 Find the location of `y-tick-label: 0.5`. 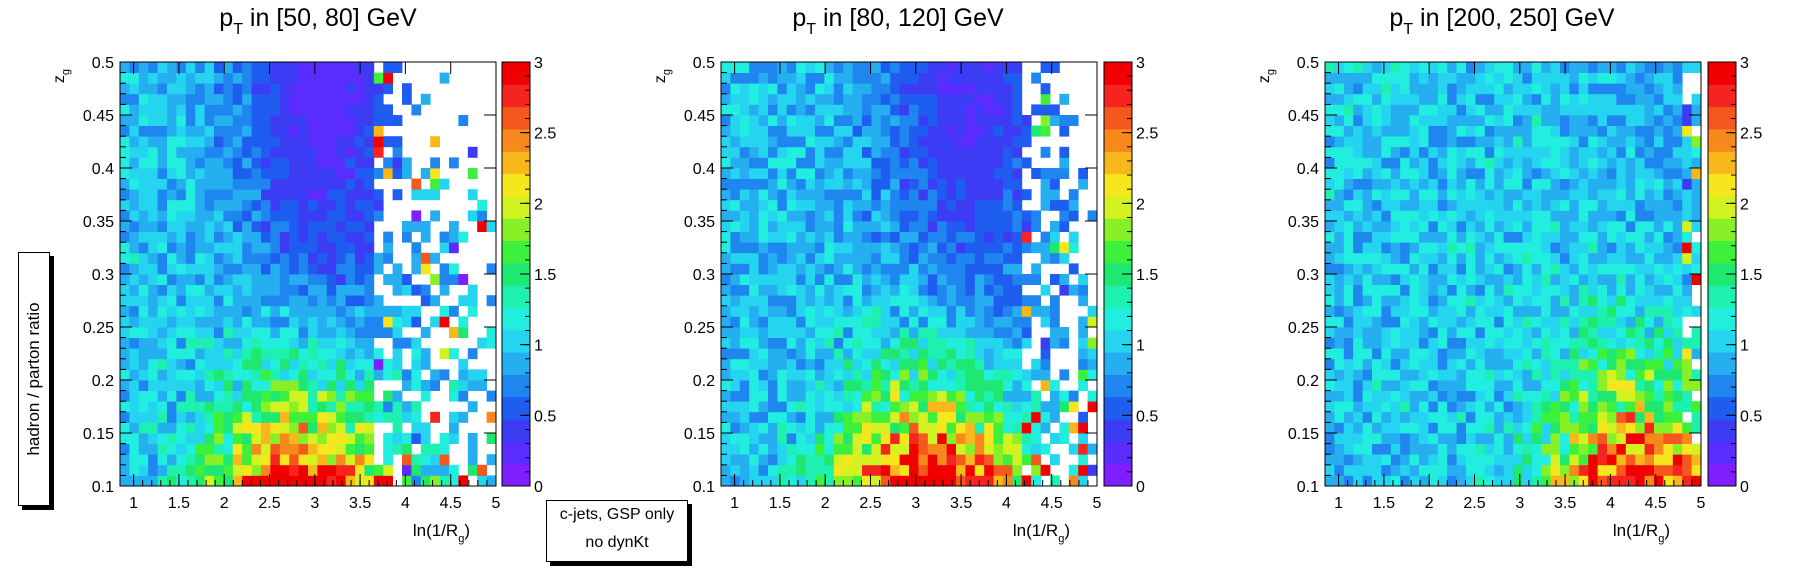

y-tick-label: 0.5 is located at coordinates (103, 63).